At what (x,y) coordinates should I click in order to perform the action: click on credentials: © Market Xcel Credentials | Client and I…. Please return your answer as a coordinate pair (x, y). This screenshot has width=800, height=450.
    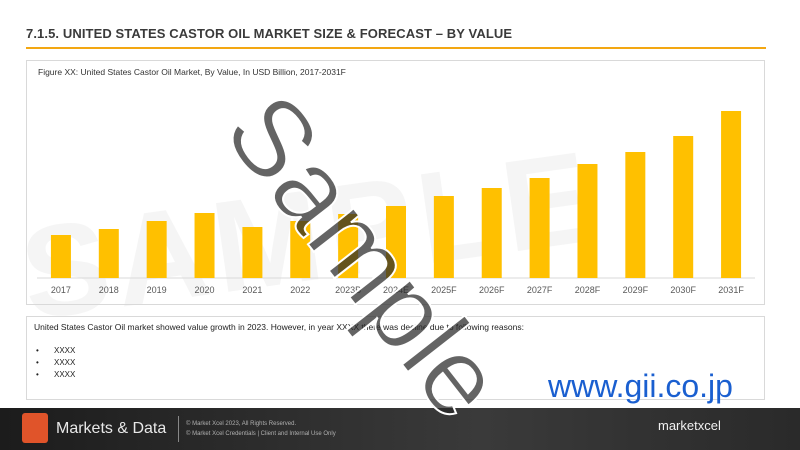
    Looking at the image, I should click on (261, 434).